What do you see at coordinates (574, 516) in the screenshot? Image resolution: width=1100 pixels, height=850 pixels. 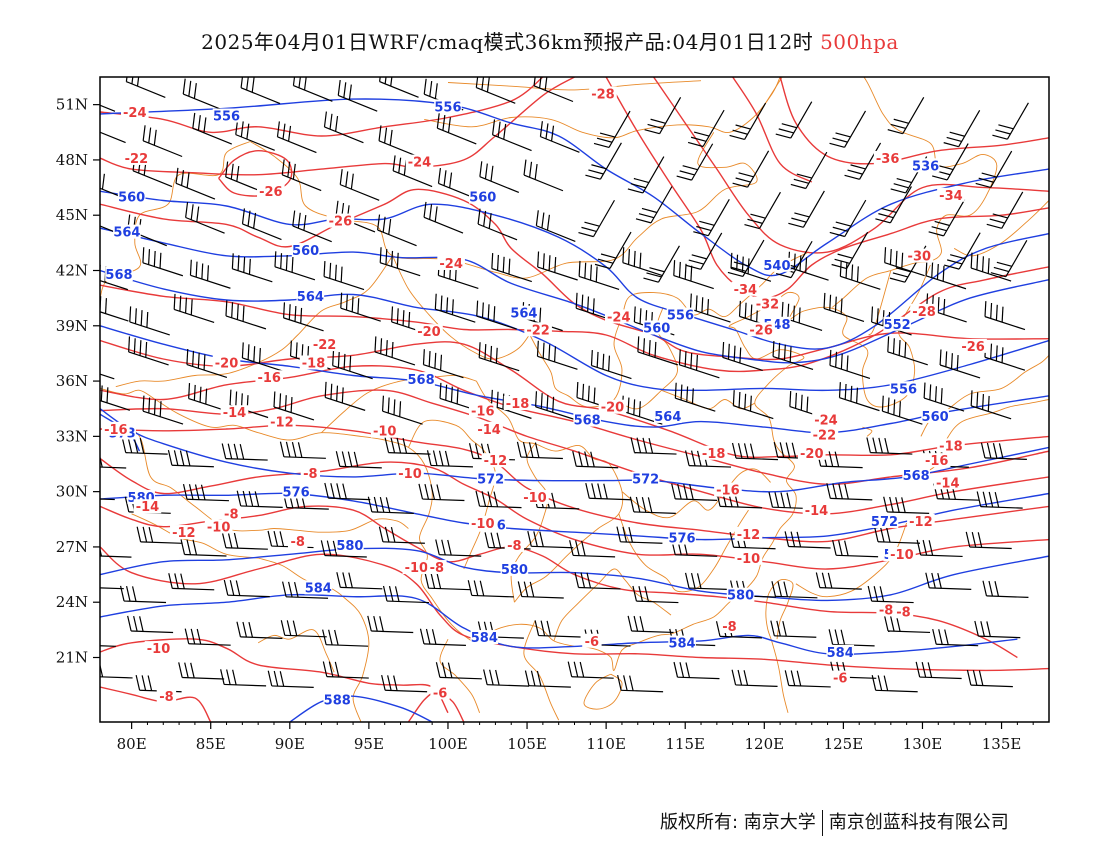 I see `height-contour-line` at bounding box center [574, 516].